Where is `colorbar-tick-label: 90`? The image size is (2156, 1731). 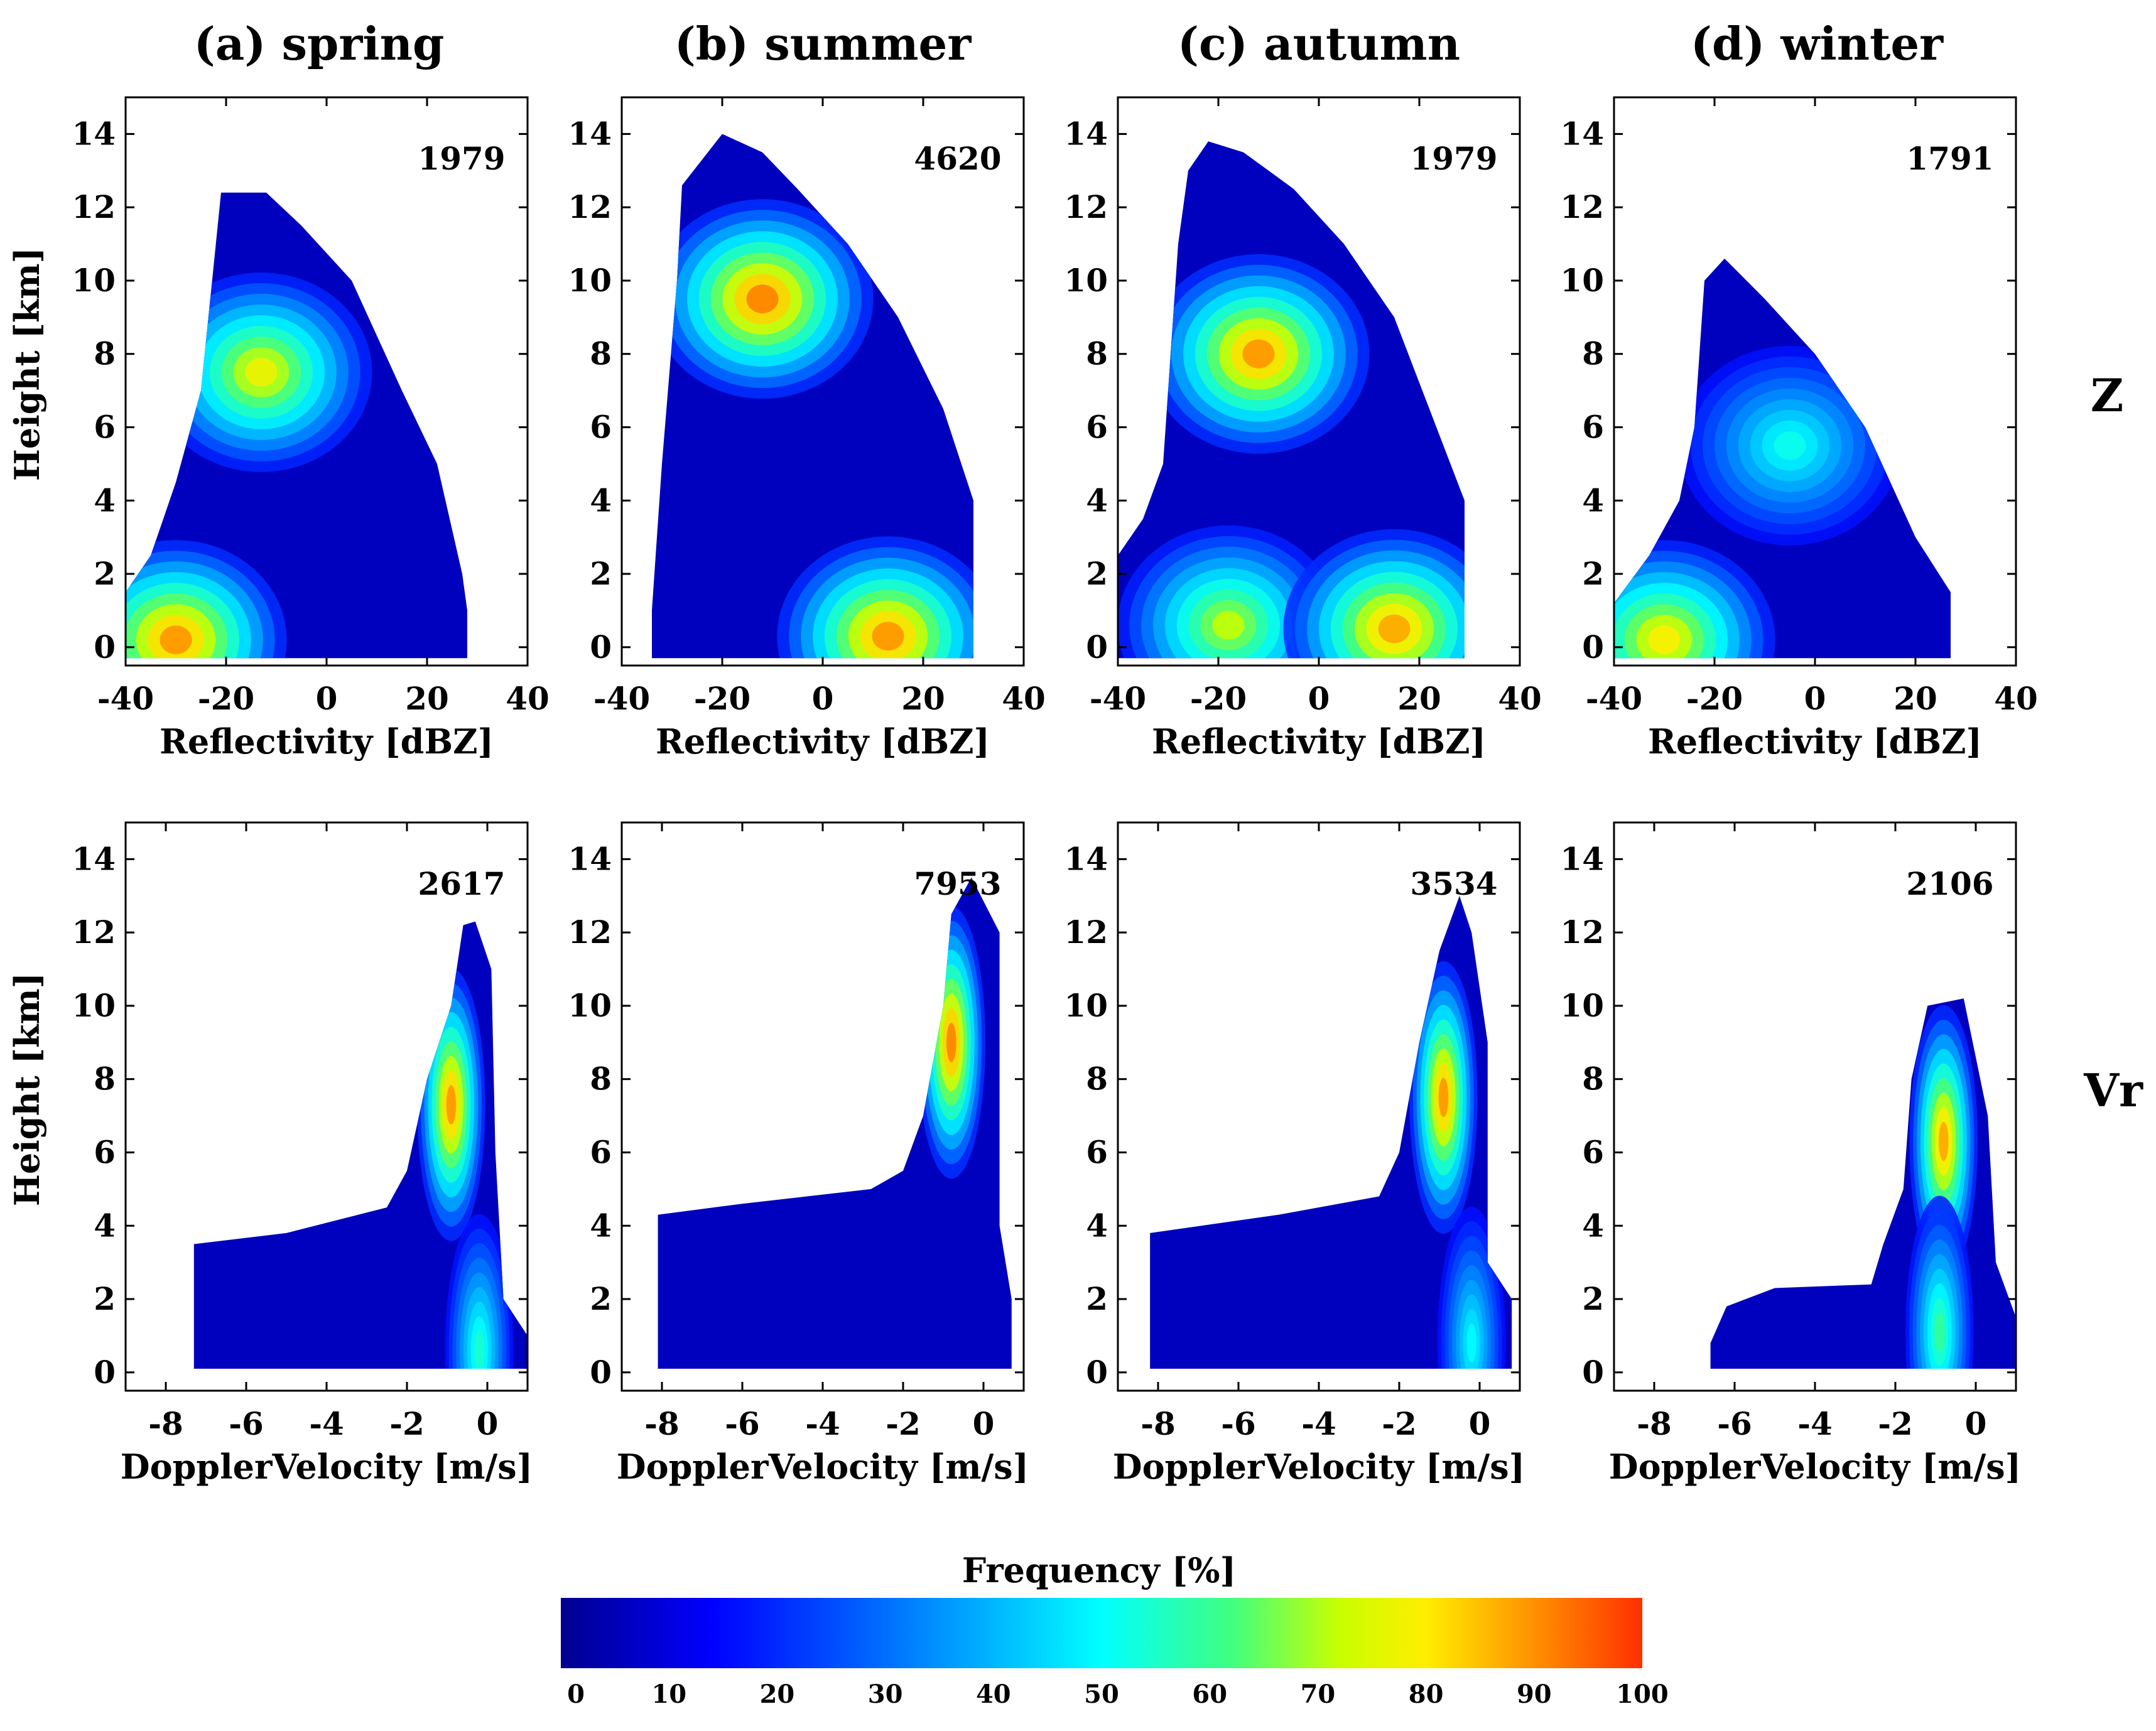
colorbar-tick-label: 90 is located at coordinates (1534, 1695).